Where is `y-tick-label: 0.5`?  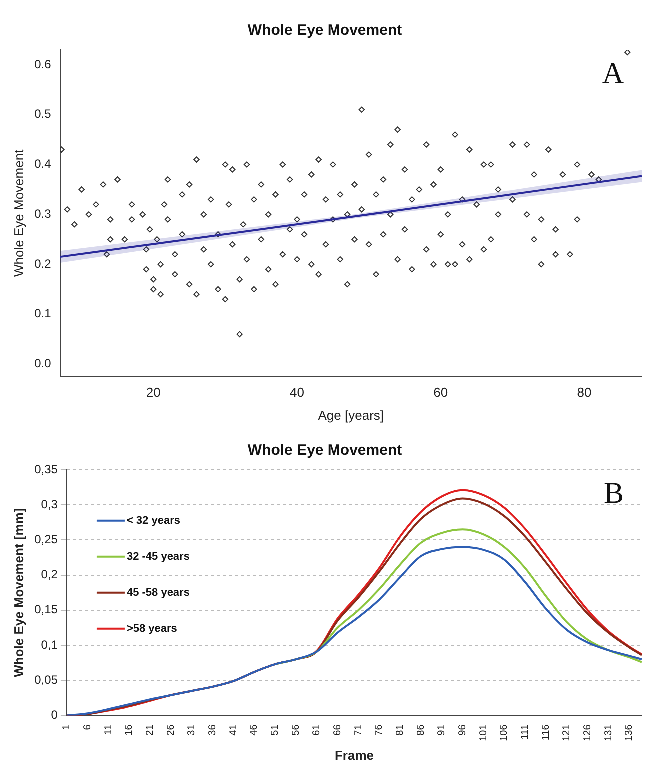 y-tick-label: 0.5 is located at coordinates (43, 114).